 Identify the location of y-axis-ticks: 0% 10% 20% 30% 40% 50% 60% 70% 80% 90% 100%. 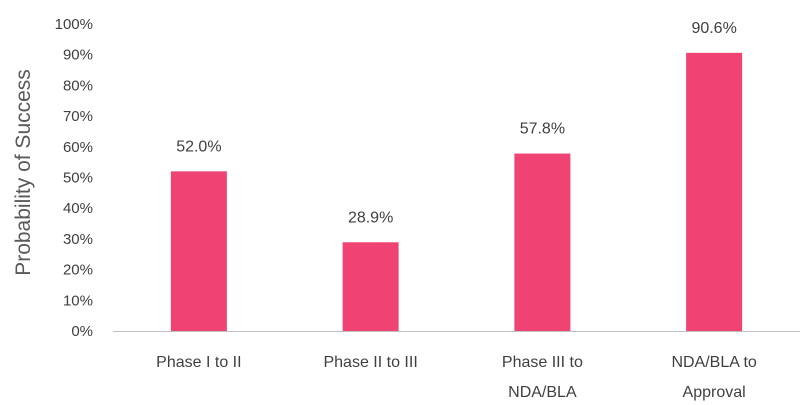
(74, 178).